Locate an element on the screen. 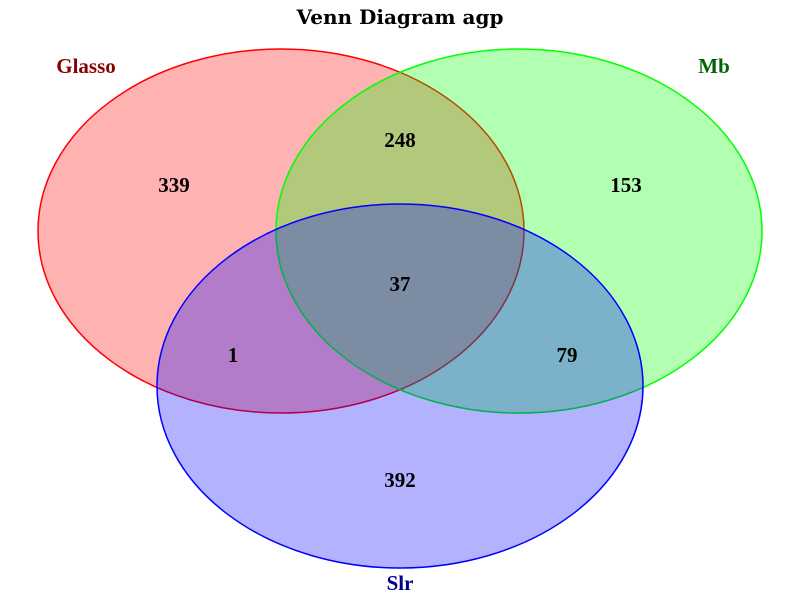  set-label-glasso: Glasso is located at coordinates (86, 66).